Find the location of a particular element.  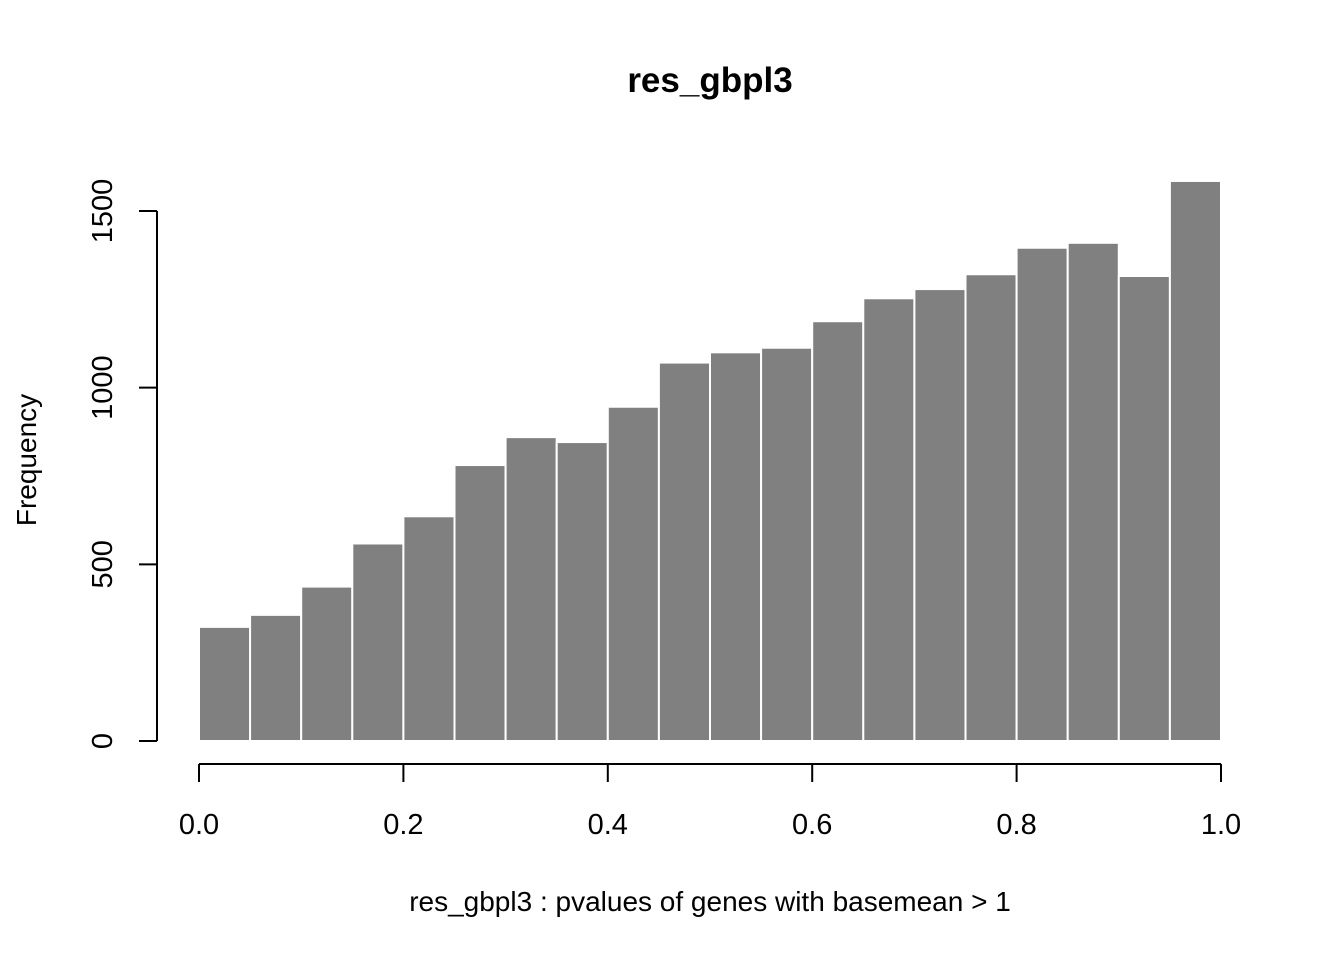

x-tick-label: 0.2 is located at coordinates (403, 825).